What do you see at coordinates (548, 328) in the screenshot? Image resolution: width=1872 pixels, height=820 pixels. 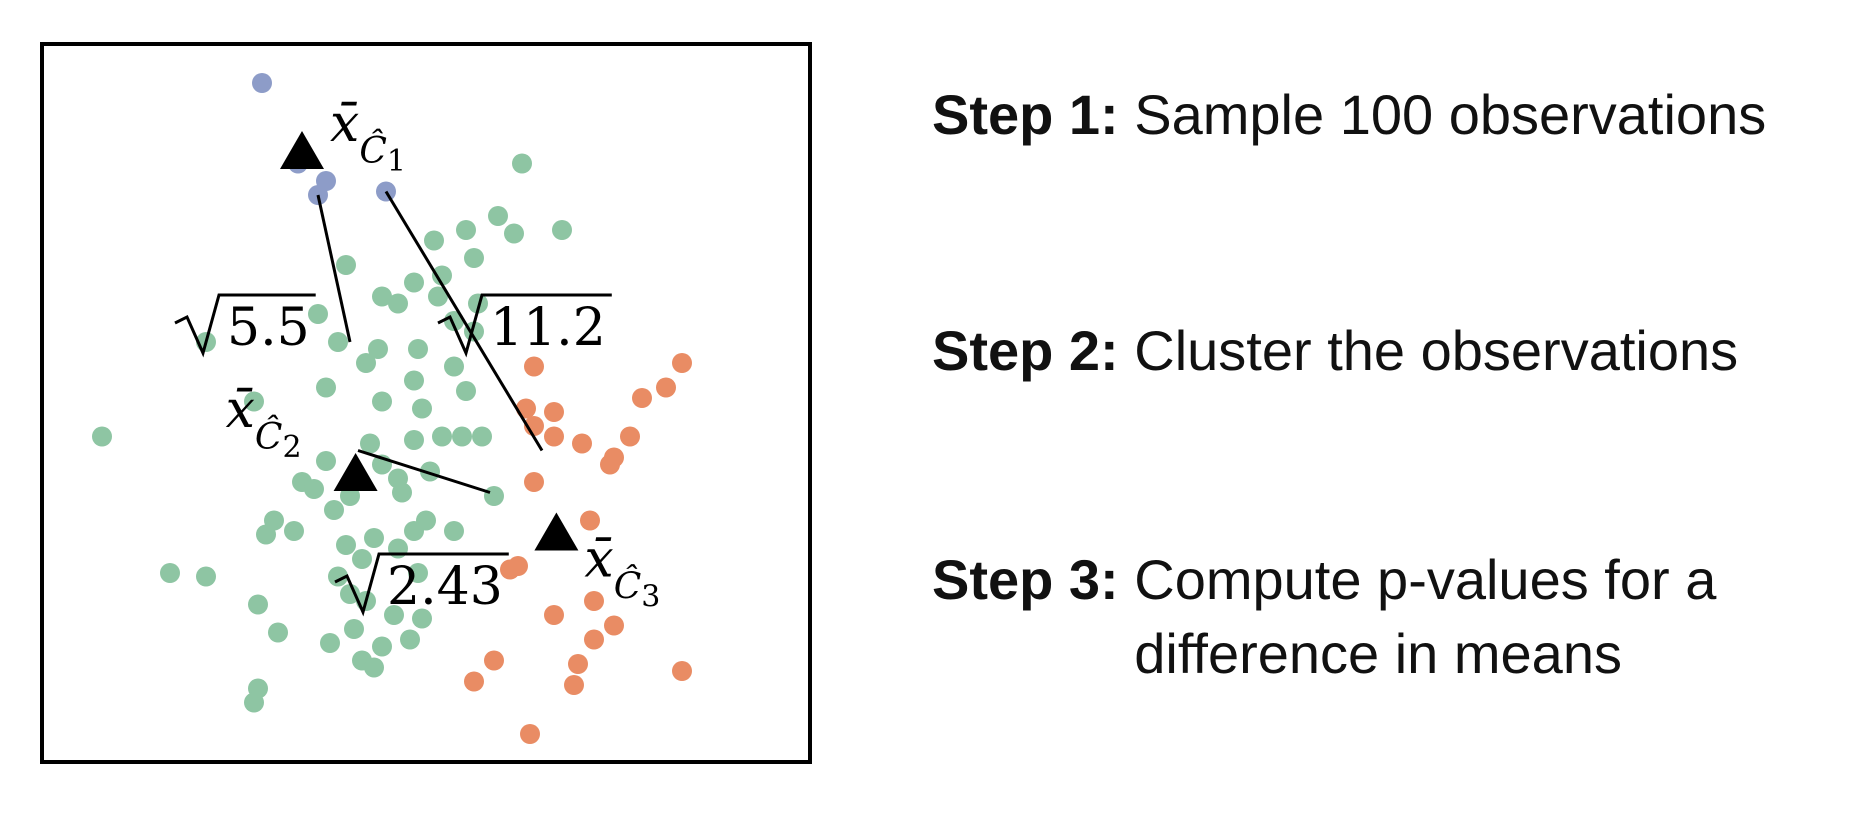 I see `distance-value-2: 11.2` at bounding box center [548, 328].